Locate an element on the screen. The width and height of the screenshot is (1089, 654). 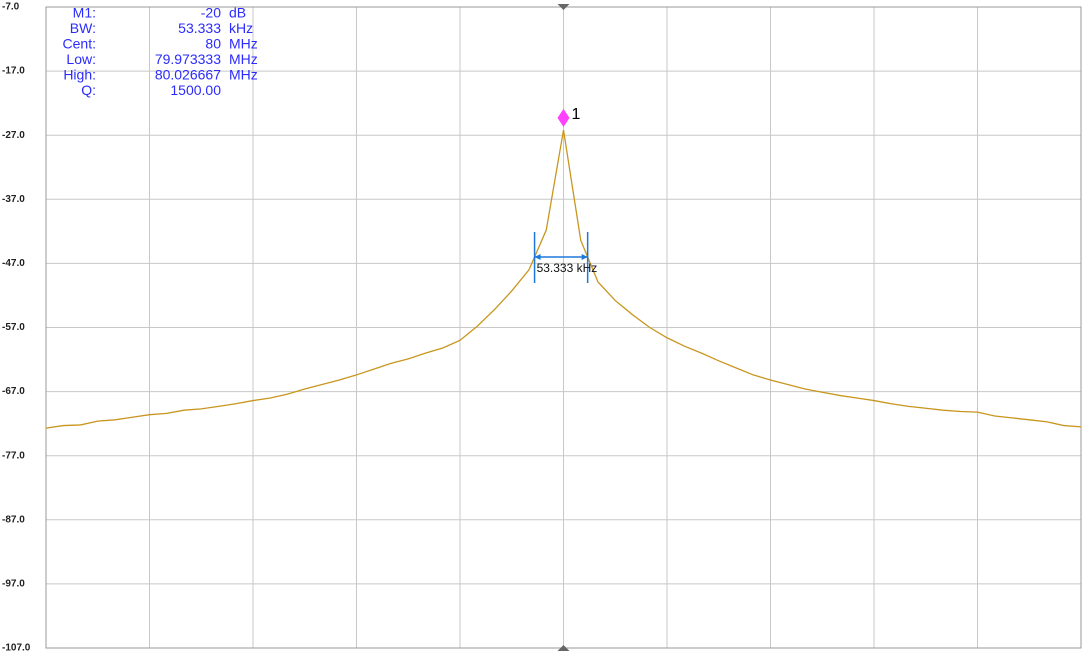
readout-label: BW: is located at coordinates (83, 28).